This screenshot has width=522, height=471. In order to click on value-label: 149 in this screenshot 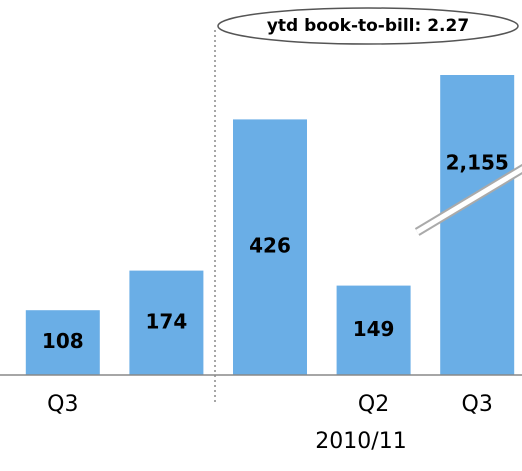, I will do `click(374, 329)`.